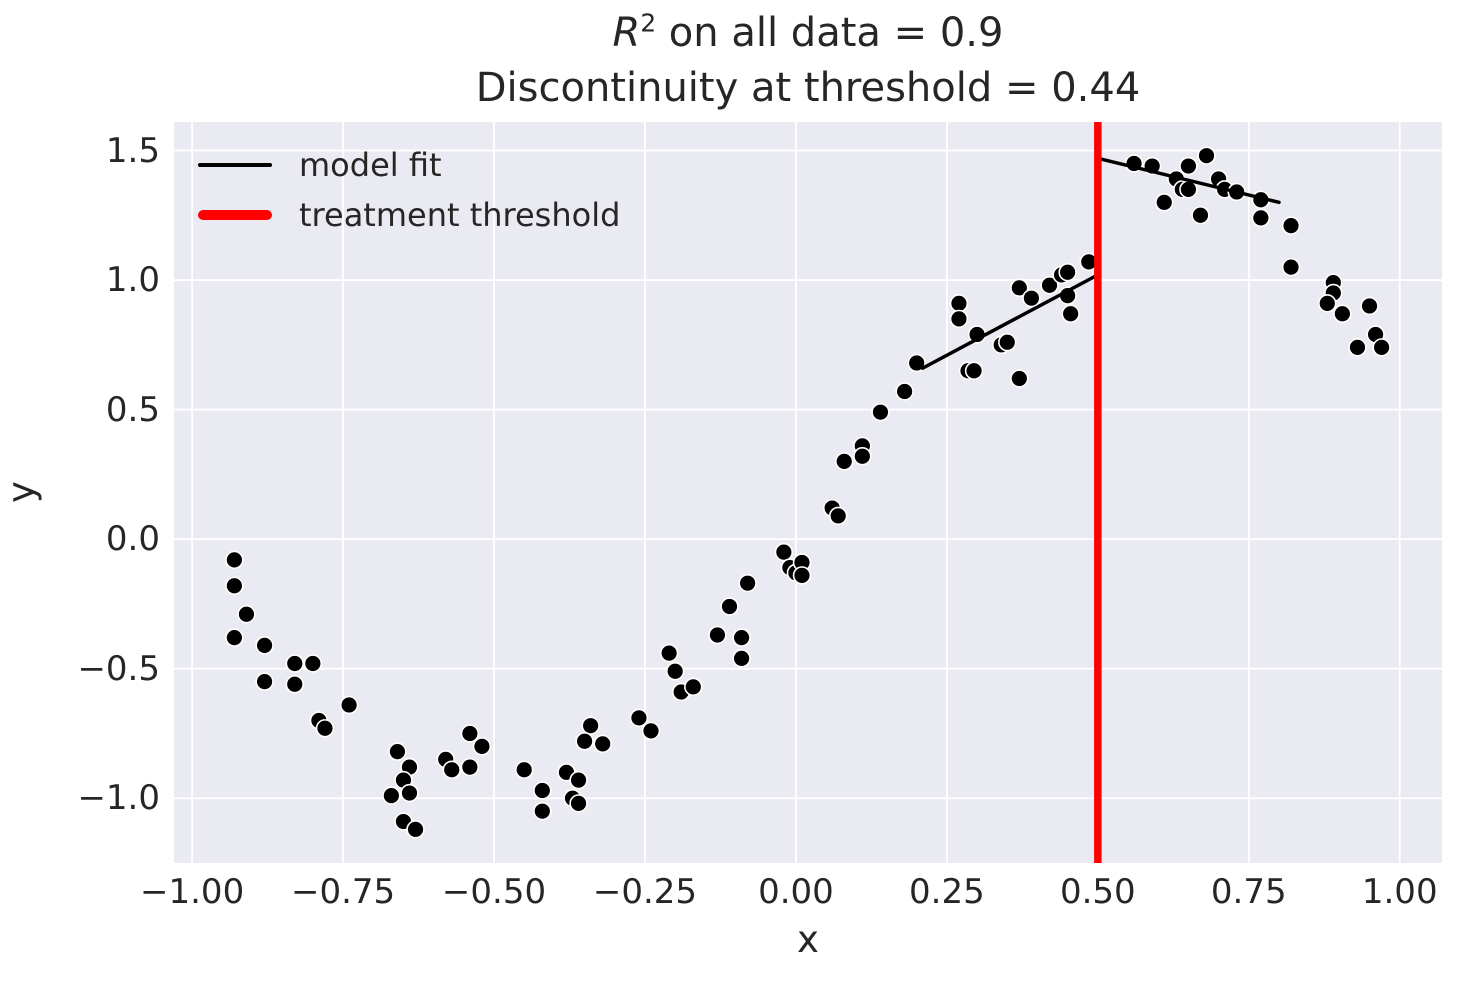 This screenshot has width=1463, height=983. Describe the element at coordinates (1399, 892) in the screenshot. I see `x-tick-label: 1.00` at that location.